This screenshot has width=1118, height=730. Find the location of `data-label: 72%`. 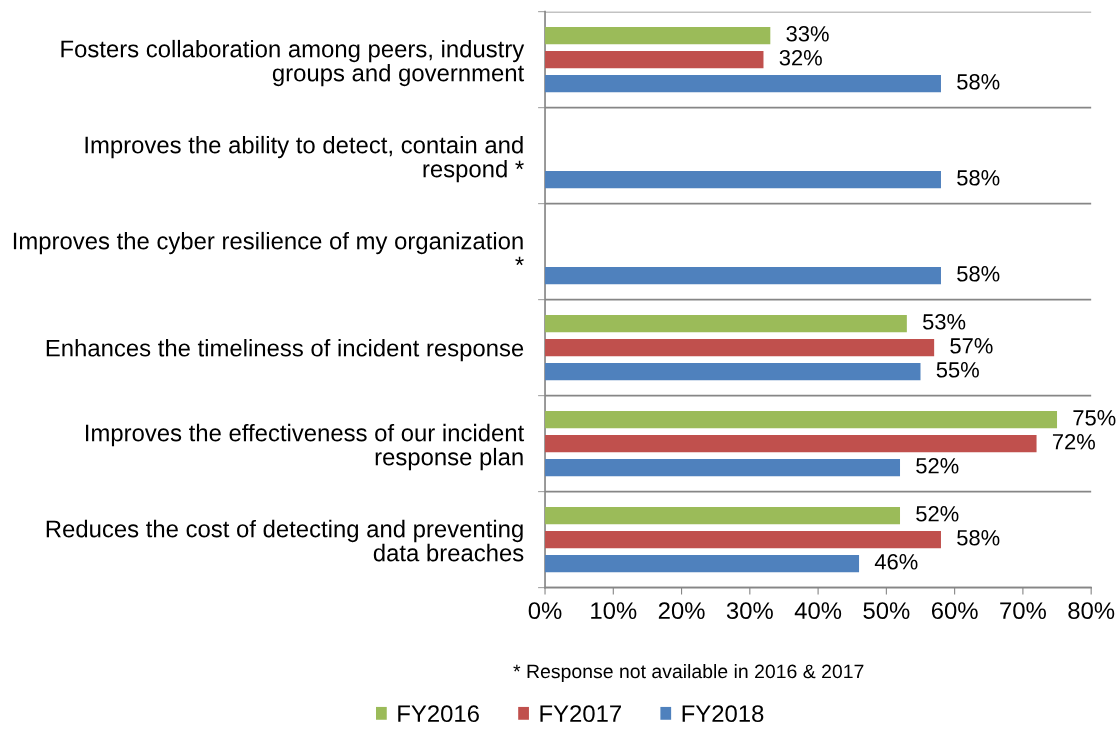

data-label: 72% is located at coordinates (1073, 442).